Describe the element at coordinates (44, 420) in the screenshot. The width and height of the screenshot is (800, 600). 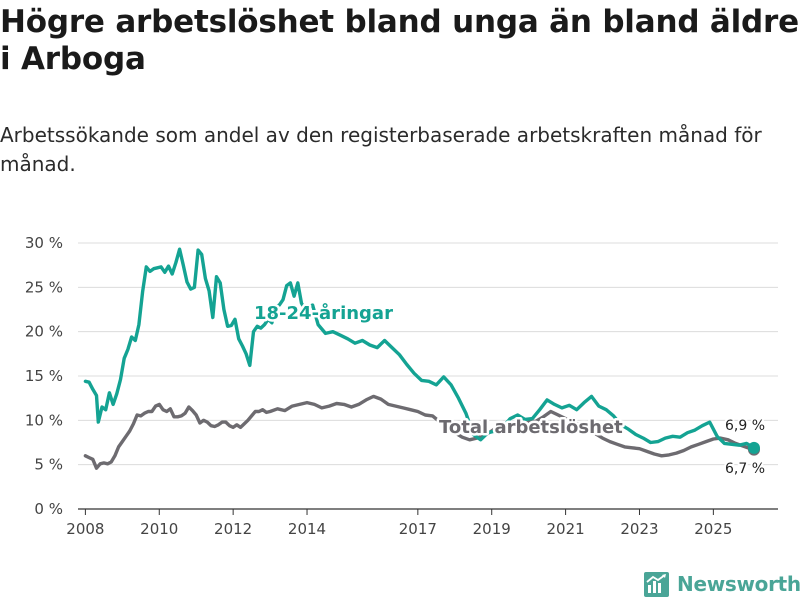
I see `y-tick-label: 10 %` at that location.